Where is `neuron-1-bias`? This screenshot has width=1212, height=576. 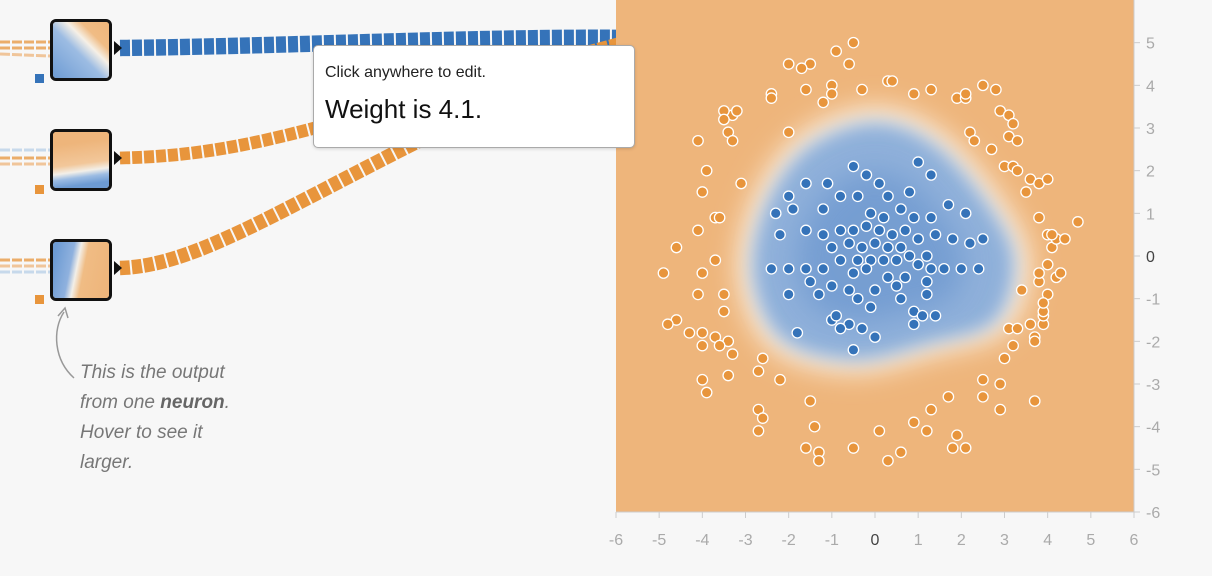 neuron-1-bias is located at coordinates (39, 78).